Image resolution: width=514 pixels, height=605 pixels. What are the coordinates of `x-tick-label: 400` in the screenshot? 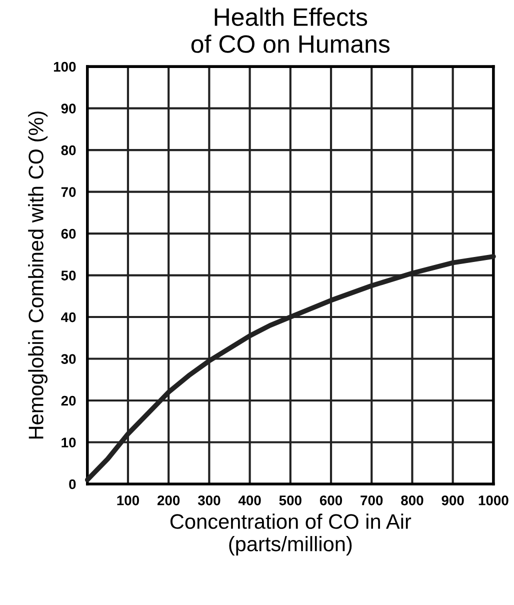 It's located at (249, 500).